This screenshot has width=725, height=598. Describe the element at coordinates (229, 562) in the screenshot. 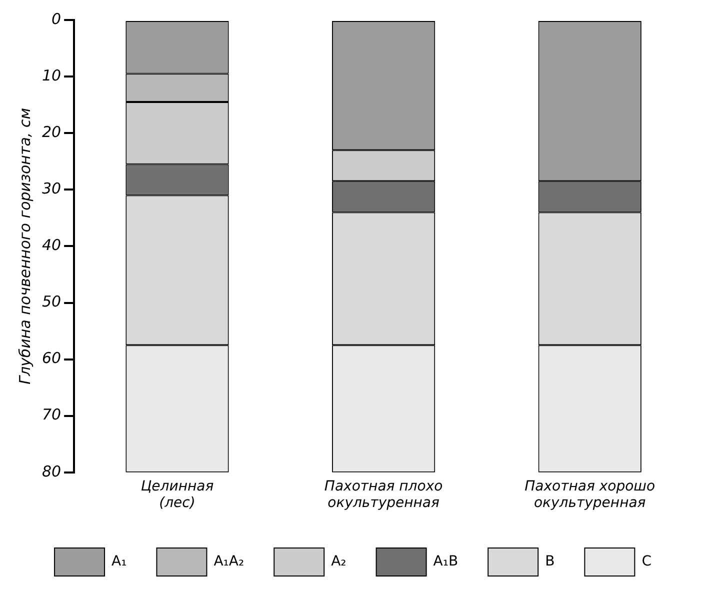

I see `legend-label: A₁A₂` at that location.